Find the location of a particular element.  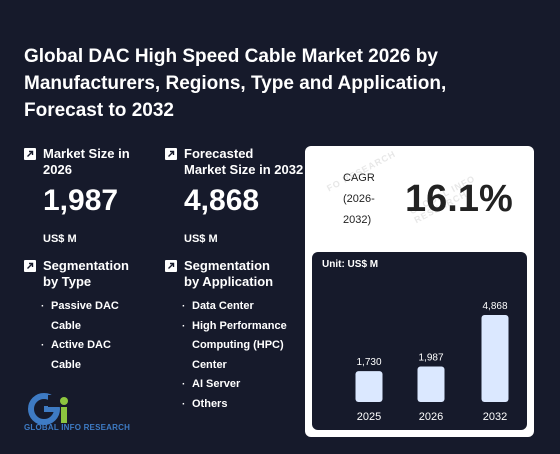

bar-2025 is located at coordinates (369, 386).